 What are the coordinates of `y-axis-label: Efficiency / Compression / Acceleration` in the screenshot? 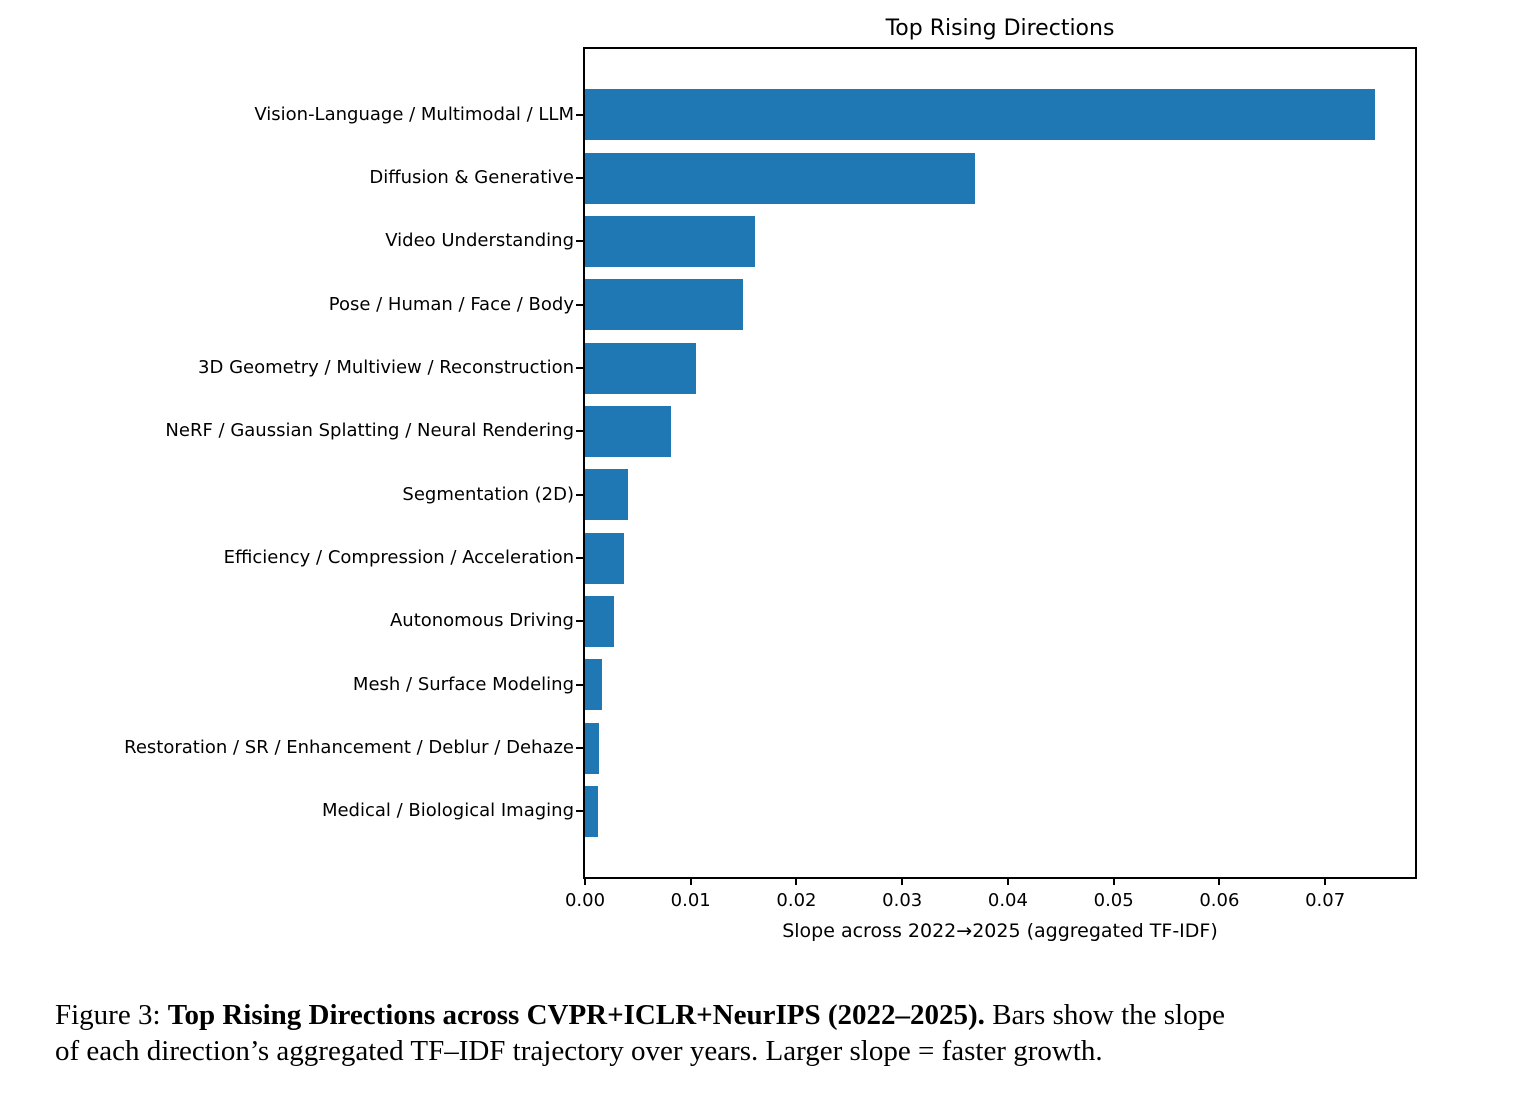 It's located at (398, 557).